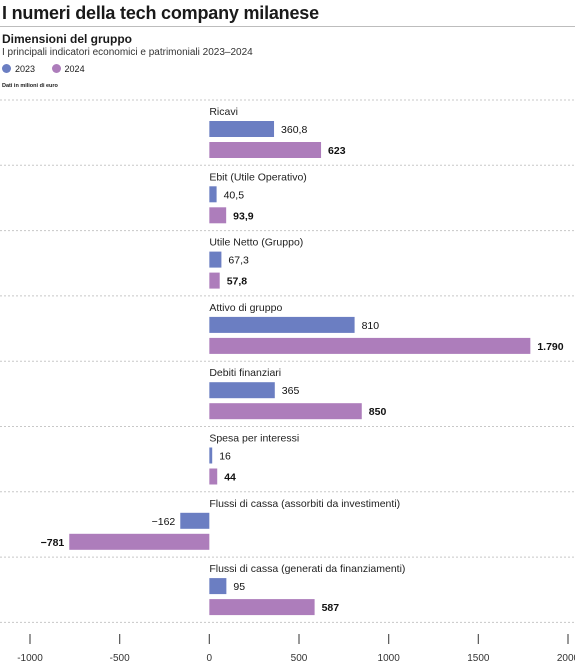 This screenshot has width=575, height=671. Describe the element at coordinates (120, 658) in the screenshot. I see `x-tick-label--500: -500` at that location.